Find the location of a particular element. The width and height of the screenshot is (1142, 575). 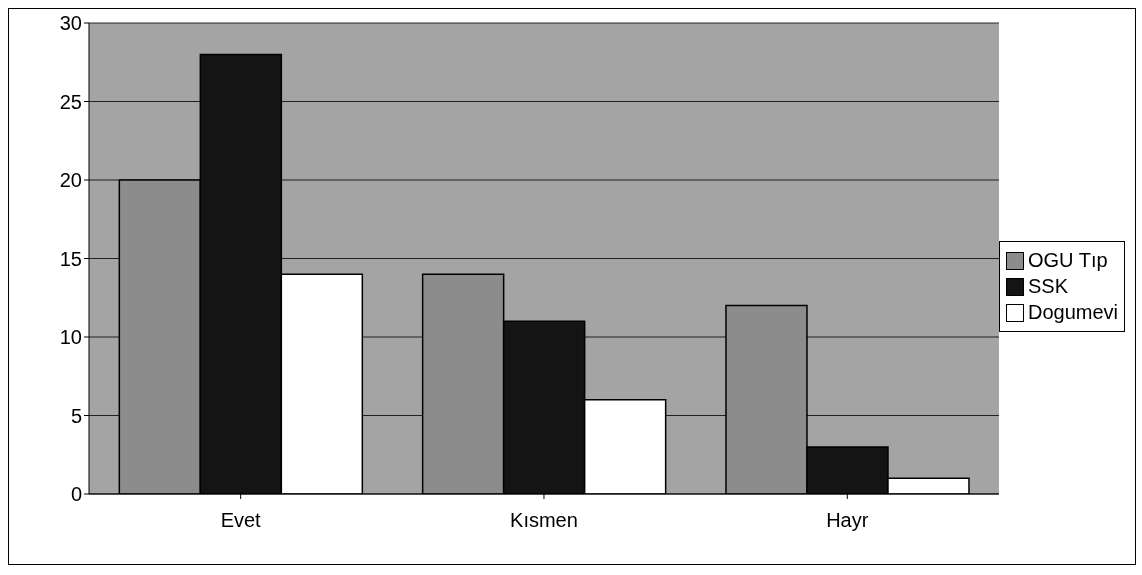

y-tick-label: 30 is located at coordinates (70, 23).